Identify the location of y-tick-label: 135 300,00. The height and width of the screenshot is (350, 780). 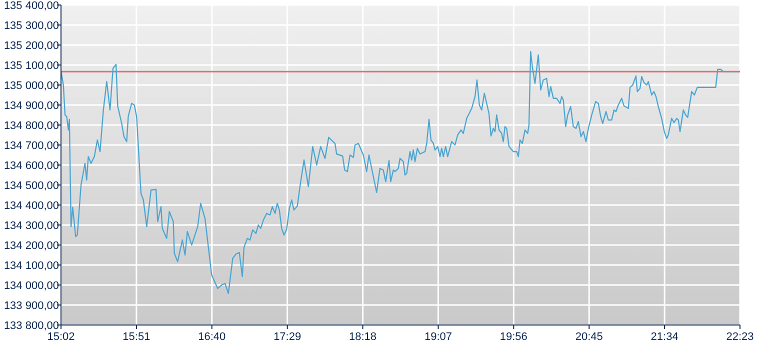
(31, 26).